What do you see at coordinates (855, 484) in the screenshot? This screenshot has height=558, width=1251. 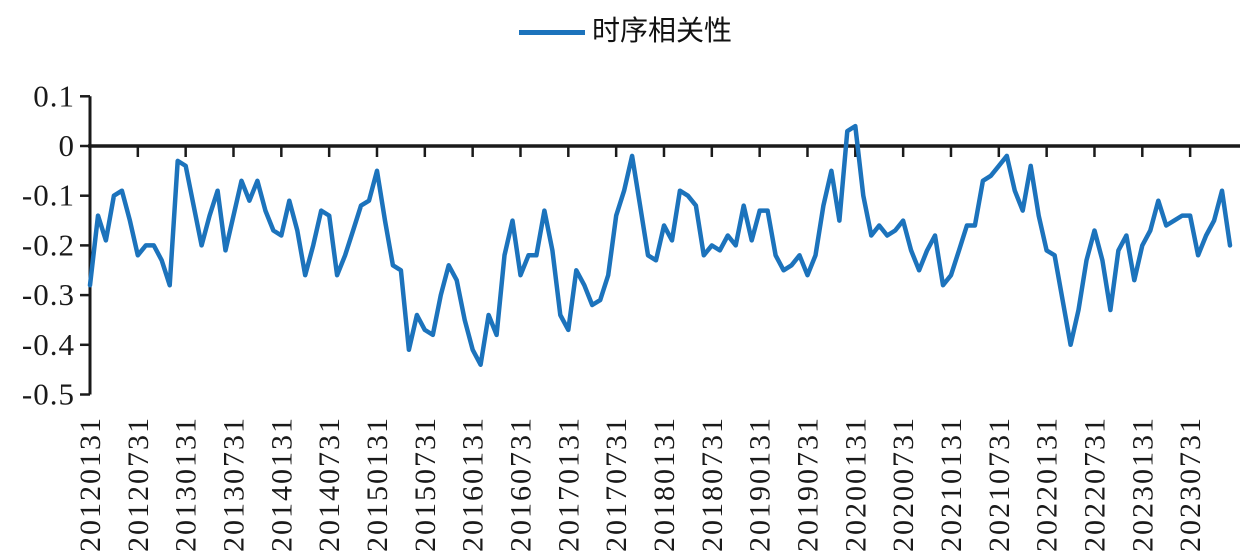 I see `x-tick-label: 20200131` at bounding box center [855, 484].